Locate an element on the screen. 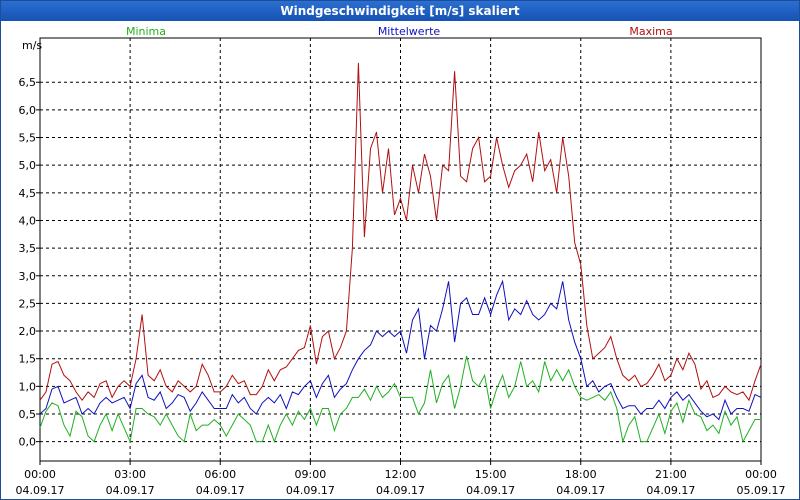  x-tick-time: 21:00 is located at coordinates (671, 474).